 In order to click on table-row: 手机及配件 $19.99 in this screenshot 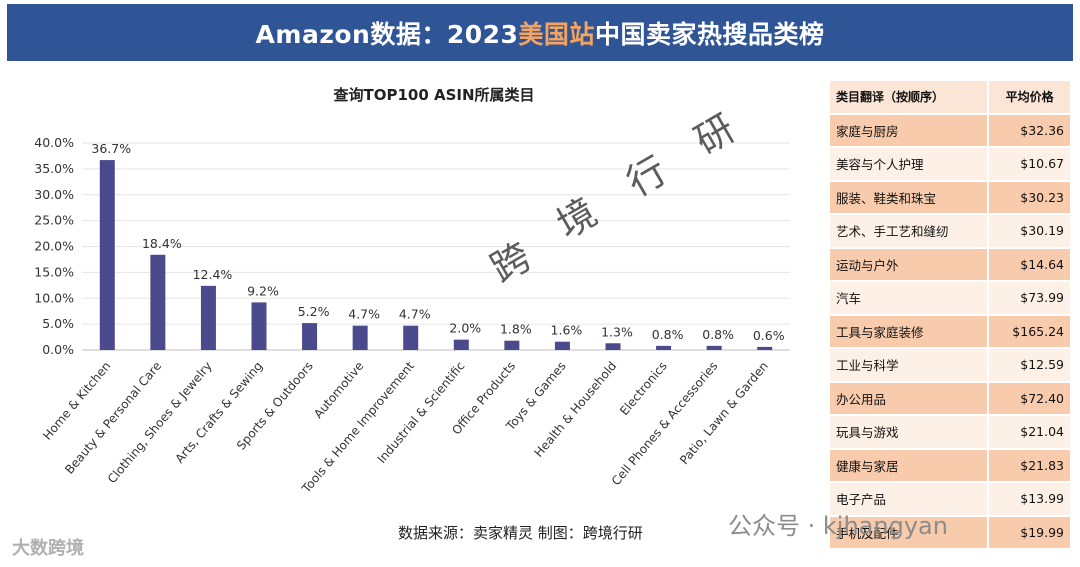, I will do `click(950, 532)`.